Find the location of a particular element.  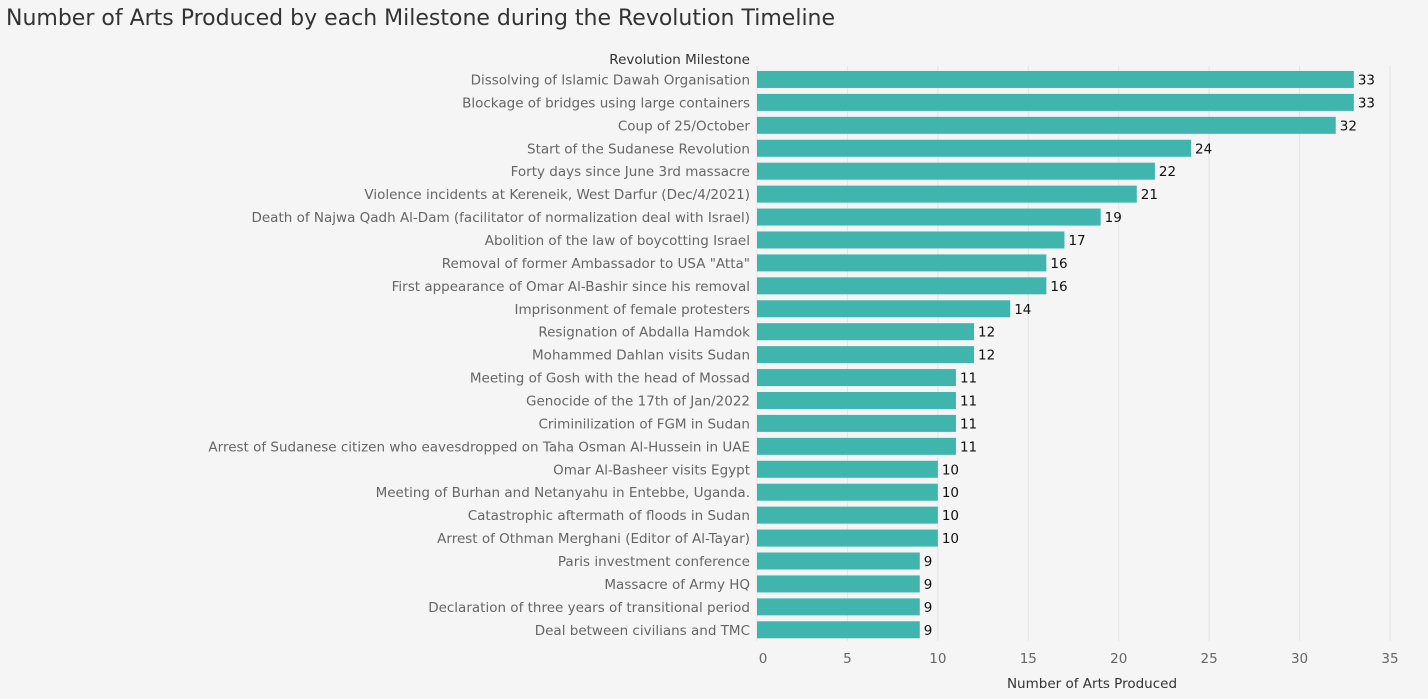

y-axis-title: Revolution Milestone is located at coordinates (679, 60).